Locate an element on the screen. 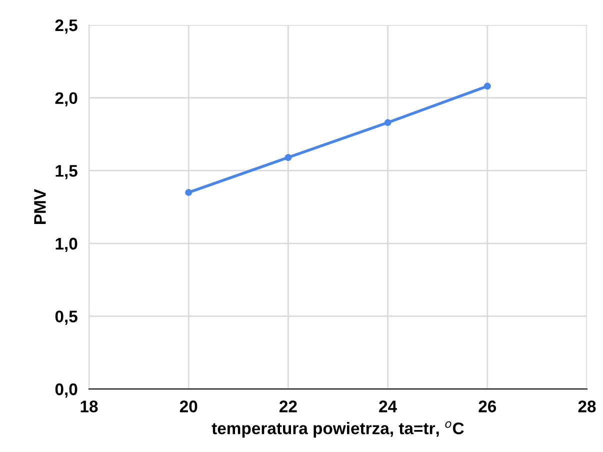 This screenshot has height=452, width=603. x-axis-title: temperatura powietrza, ta=tr, $^{o}$C is located at coordinates (338, 429).